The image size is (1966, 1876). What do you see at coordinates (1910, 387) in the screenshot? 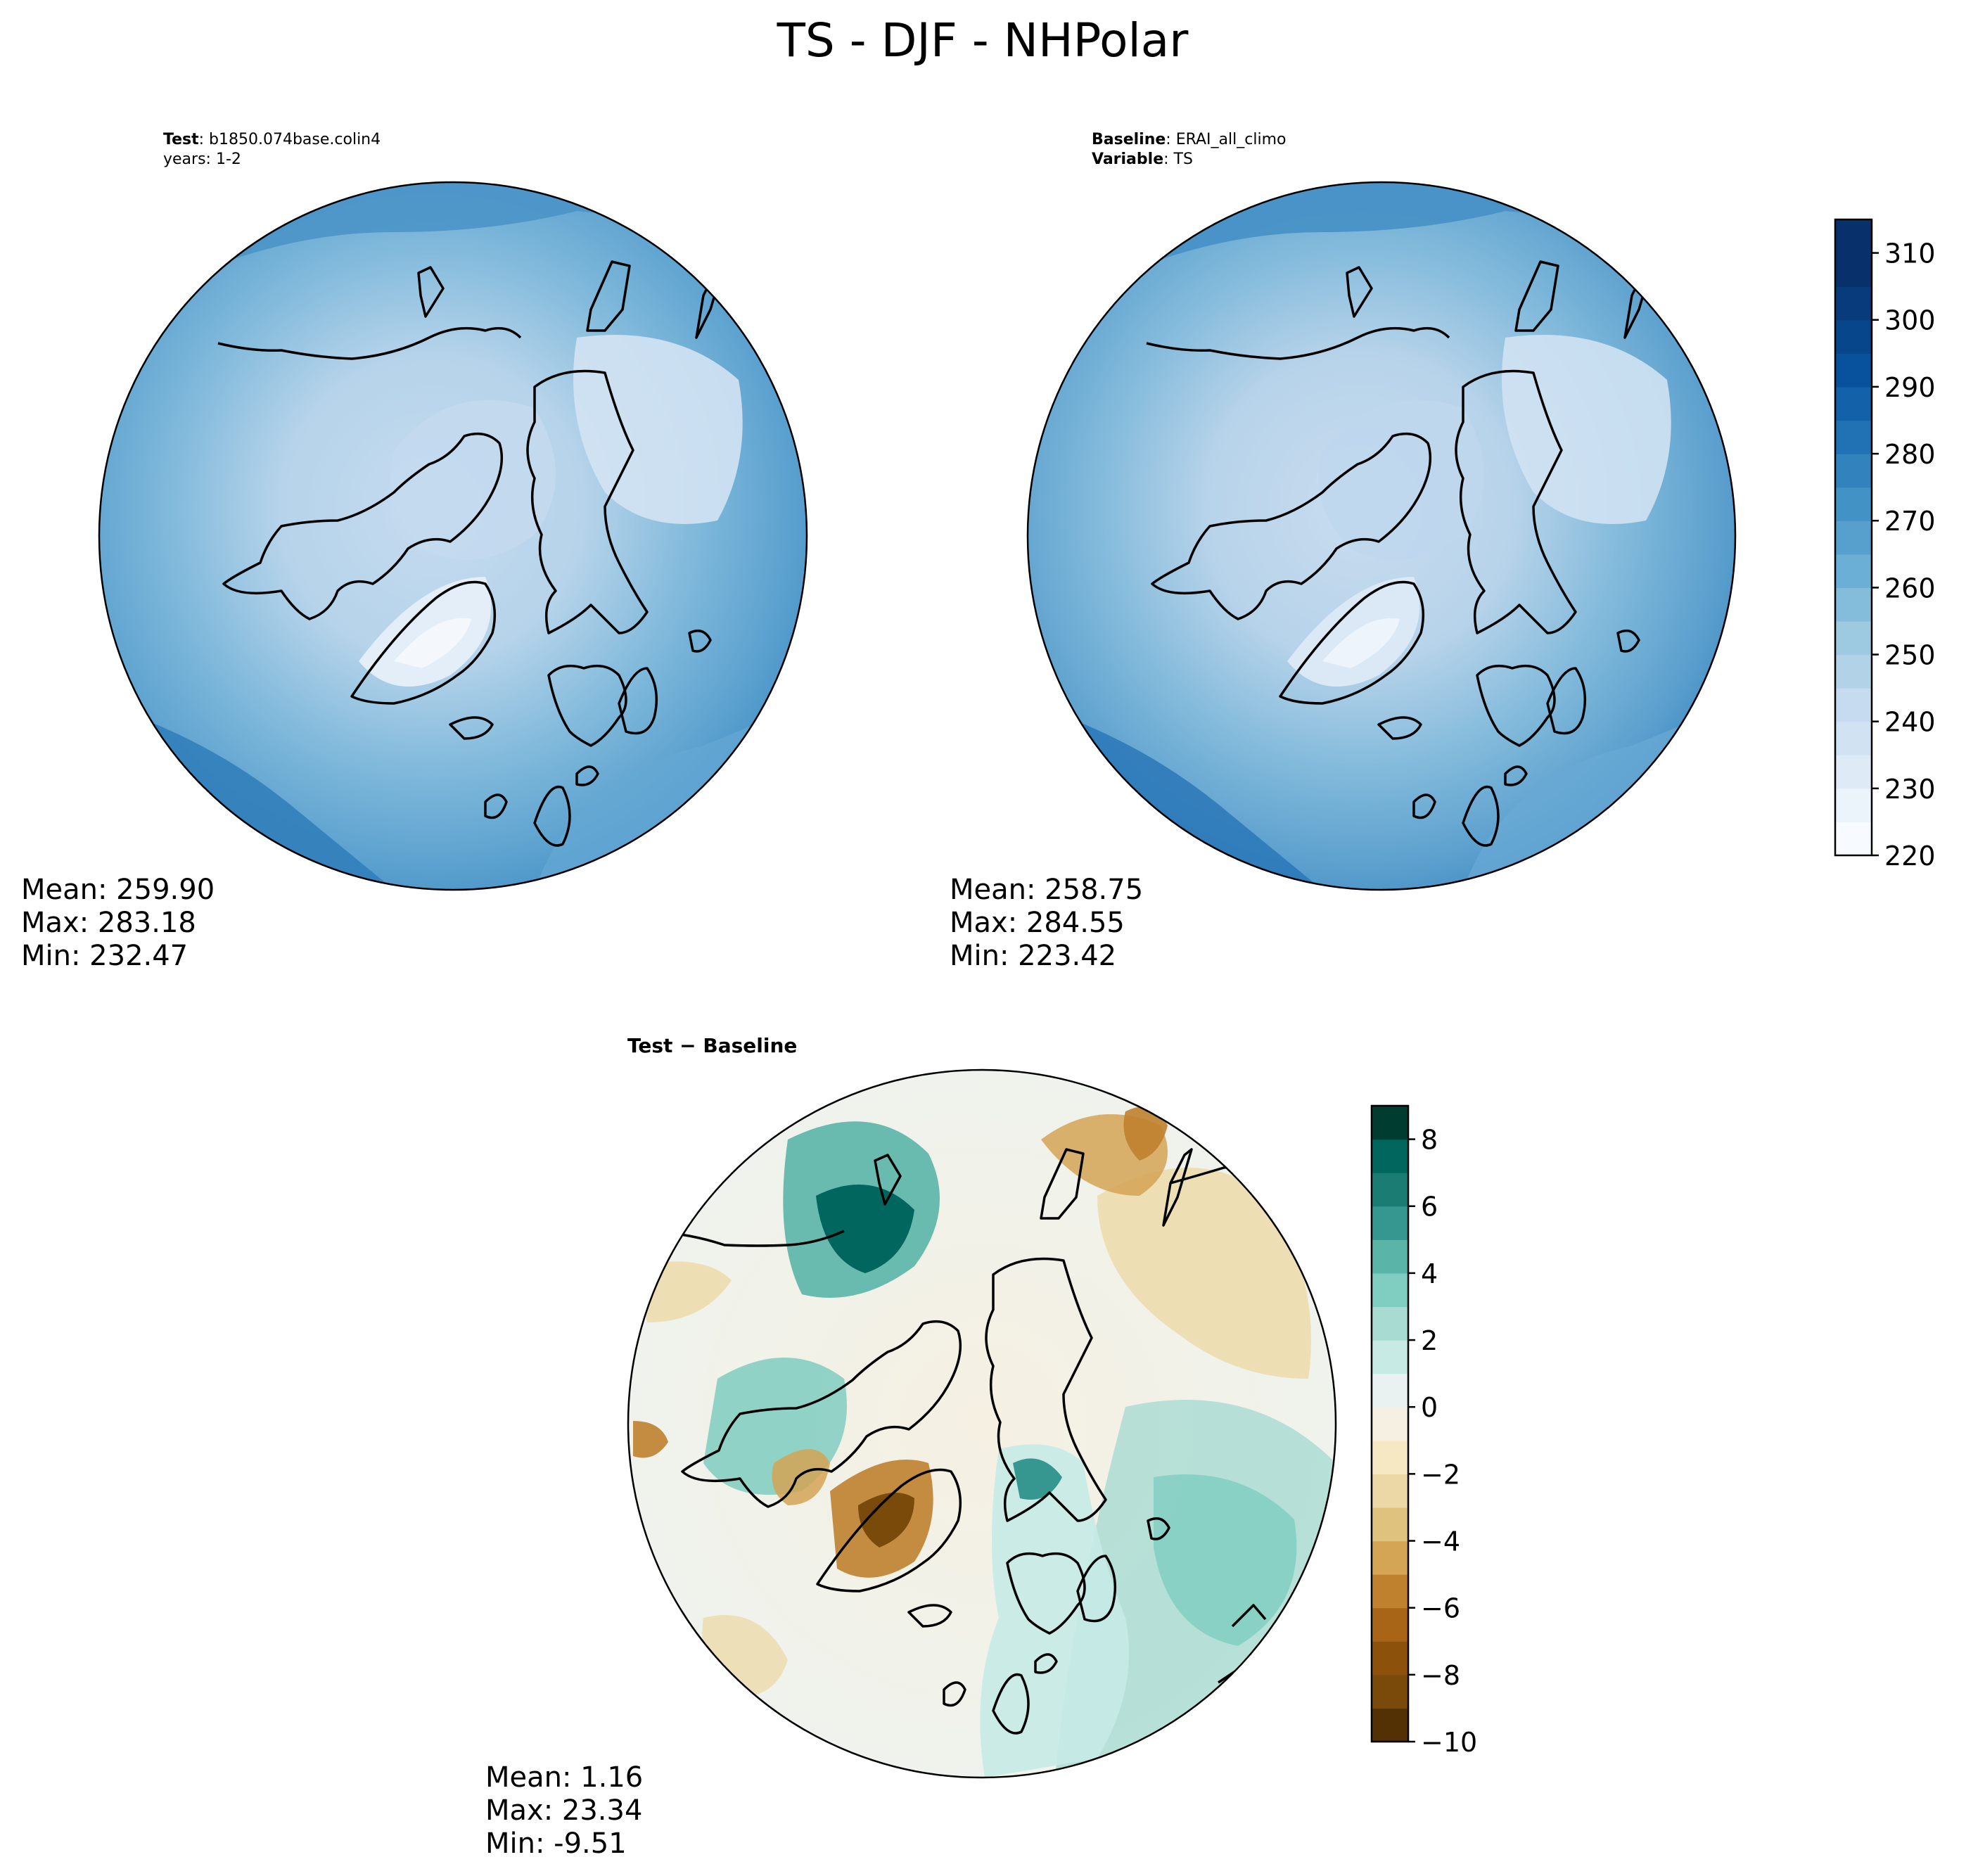
I see `temperature-colorbar-tick-label: 290` at bounding box center [1910, 387].